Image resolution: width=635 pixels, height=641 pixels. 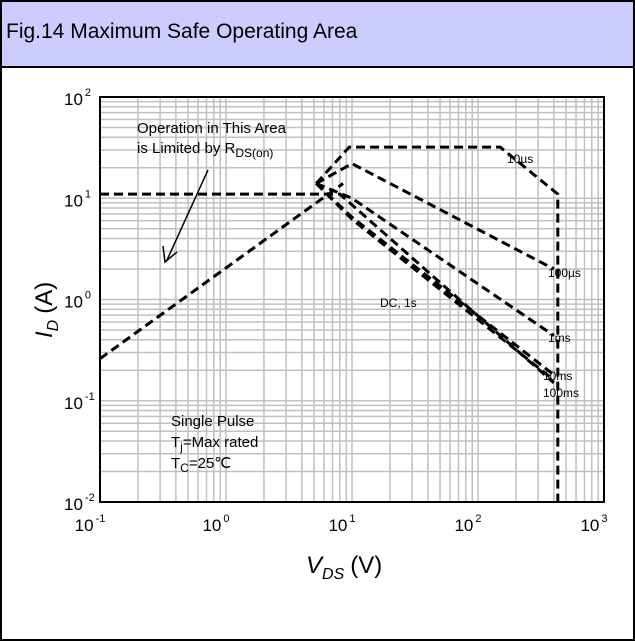 I want to click on y-tick-label: 10 0, so click(x=77, y=301).